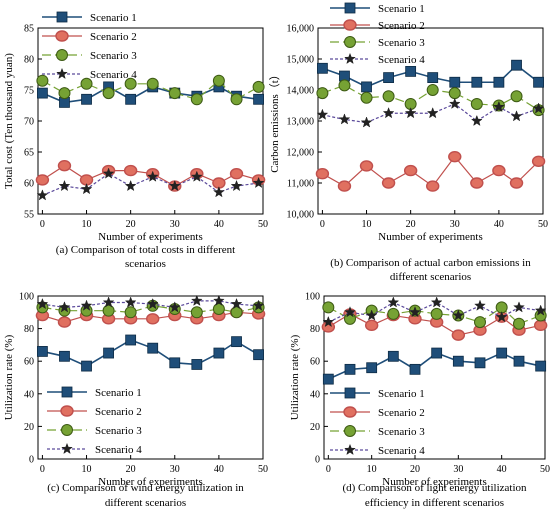 Image resolution: width=550 pixels, height=515 pixels. I want to click on y-tick-label: 80, so click(315, 329).